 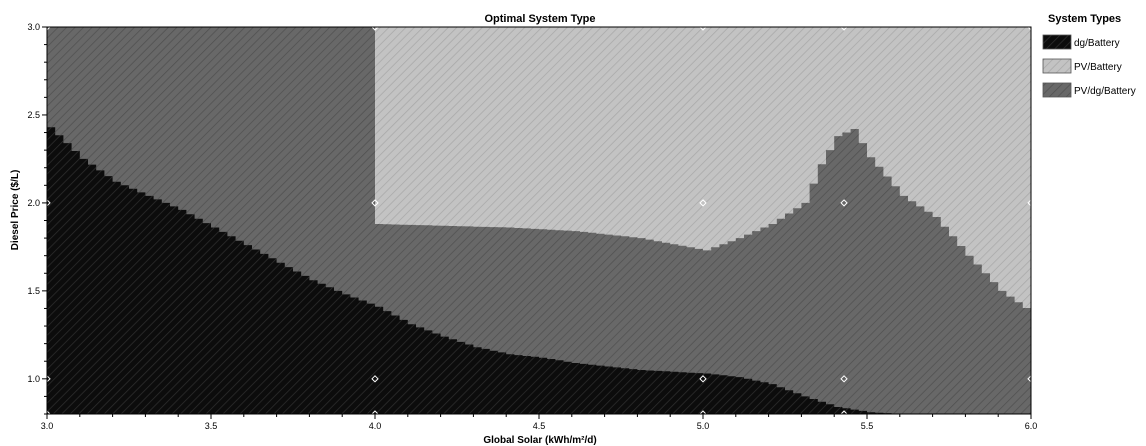 I want to click on y-tick-label: 2.5, so click(x=33, y=115).